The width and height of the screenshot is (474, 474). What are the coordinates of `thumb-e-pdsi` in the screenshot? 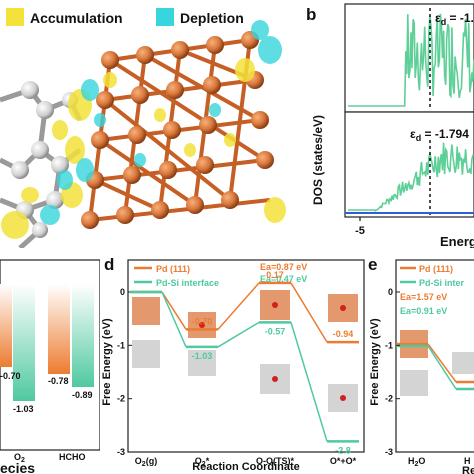 It's located at (414, 383).